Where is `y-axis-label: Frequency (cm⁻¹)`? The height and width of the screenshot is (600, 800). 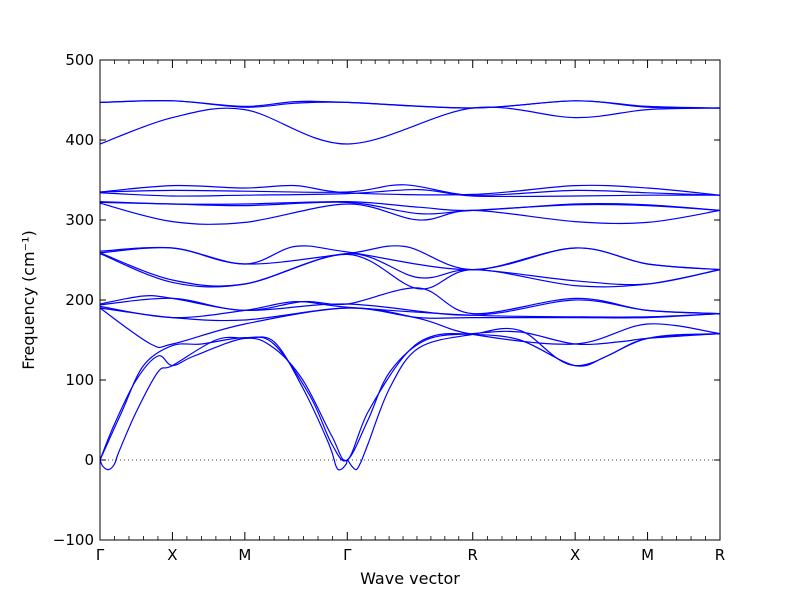
y-axis-label: Frequency (cm⁻¹) is located at coordinates (28, 299).